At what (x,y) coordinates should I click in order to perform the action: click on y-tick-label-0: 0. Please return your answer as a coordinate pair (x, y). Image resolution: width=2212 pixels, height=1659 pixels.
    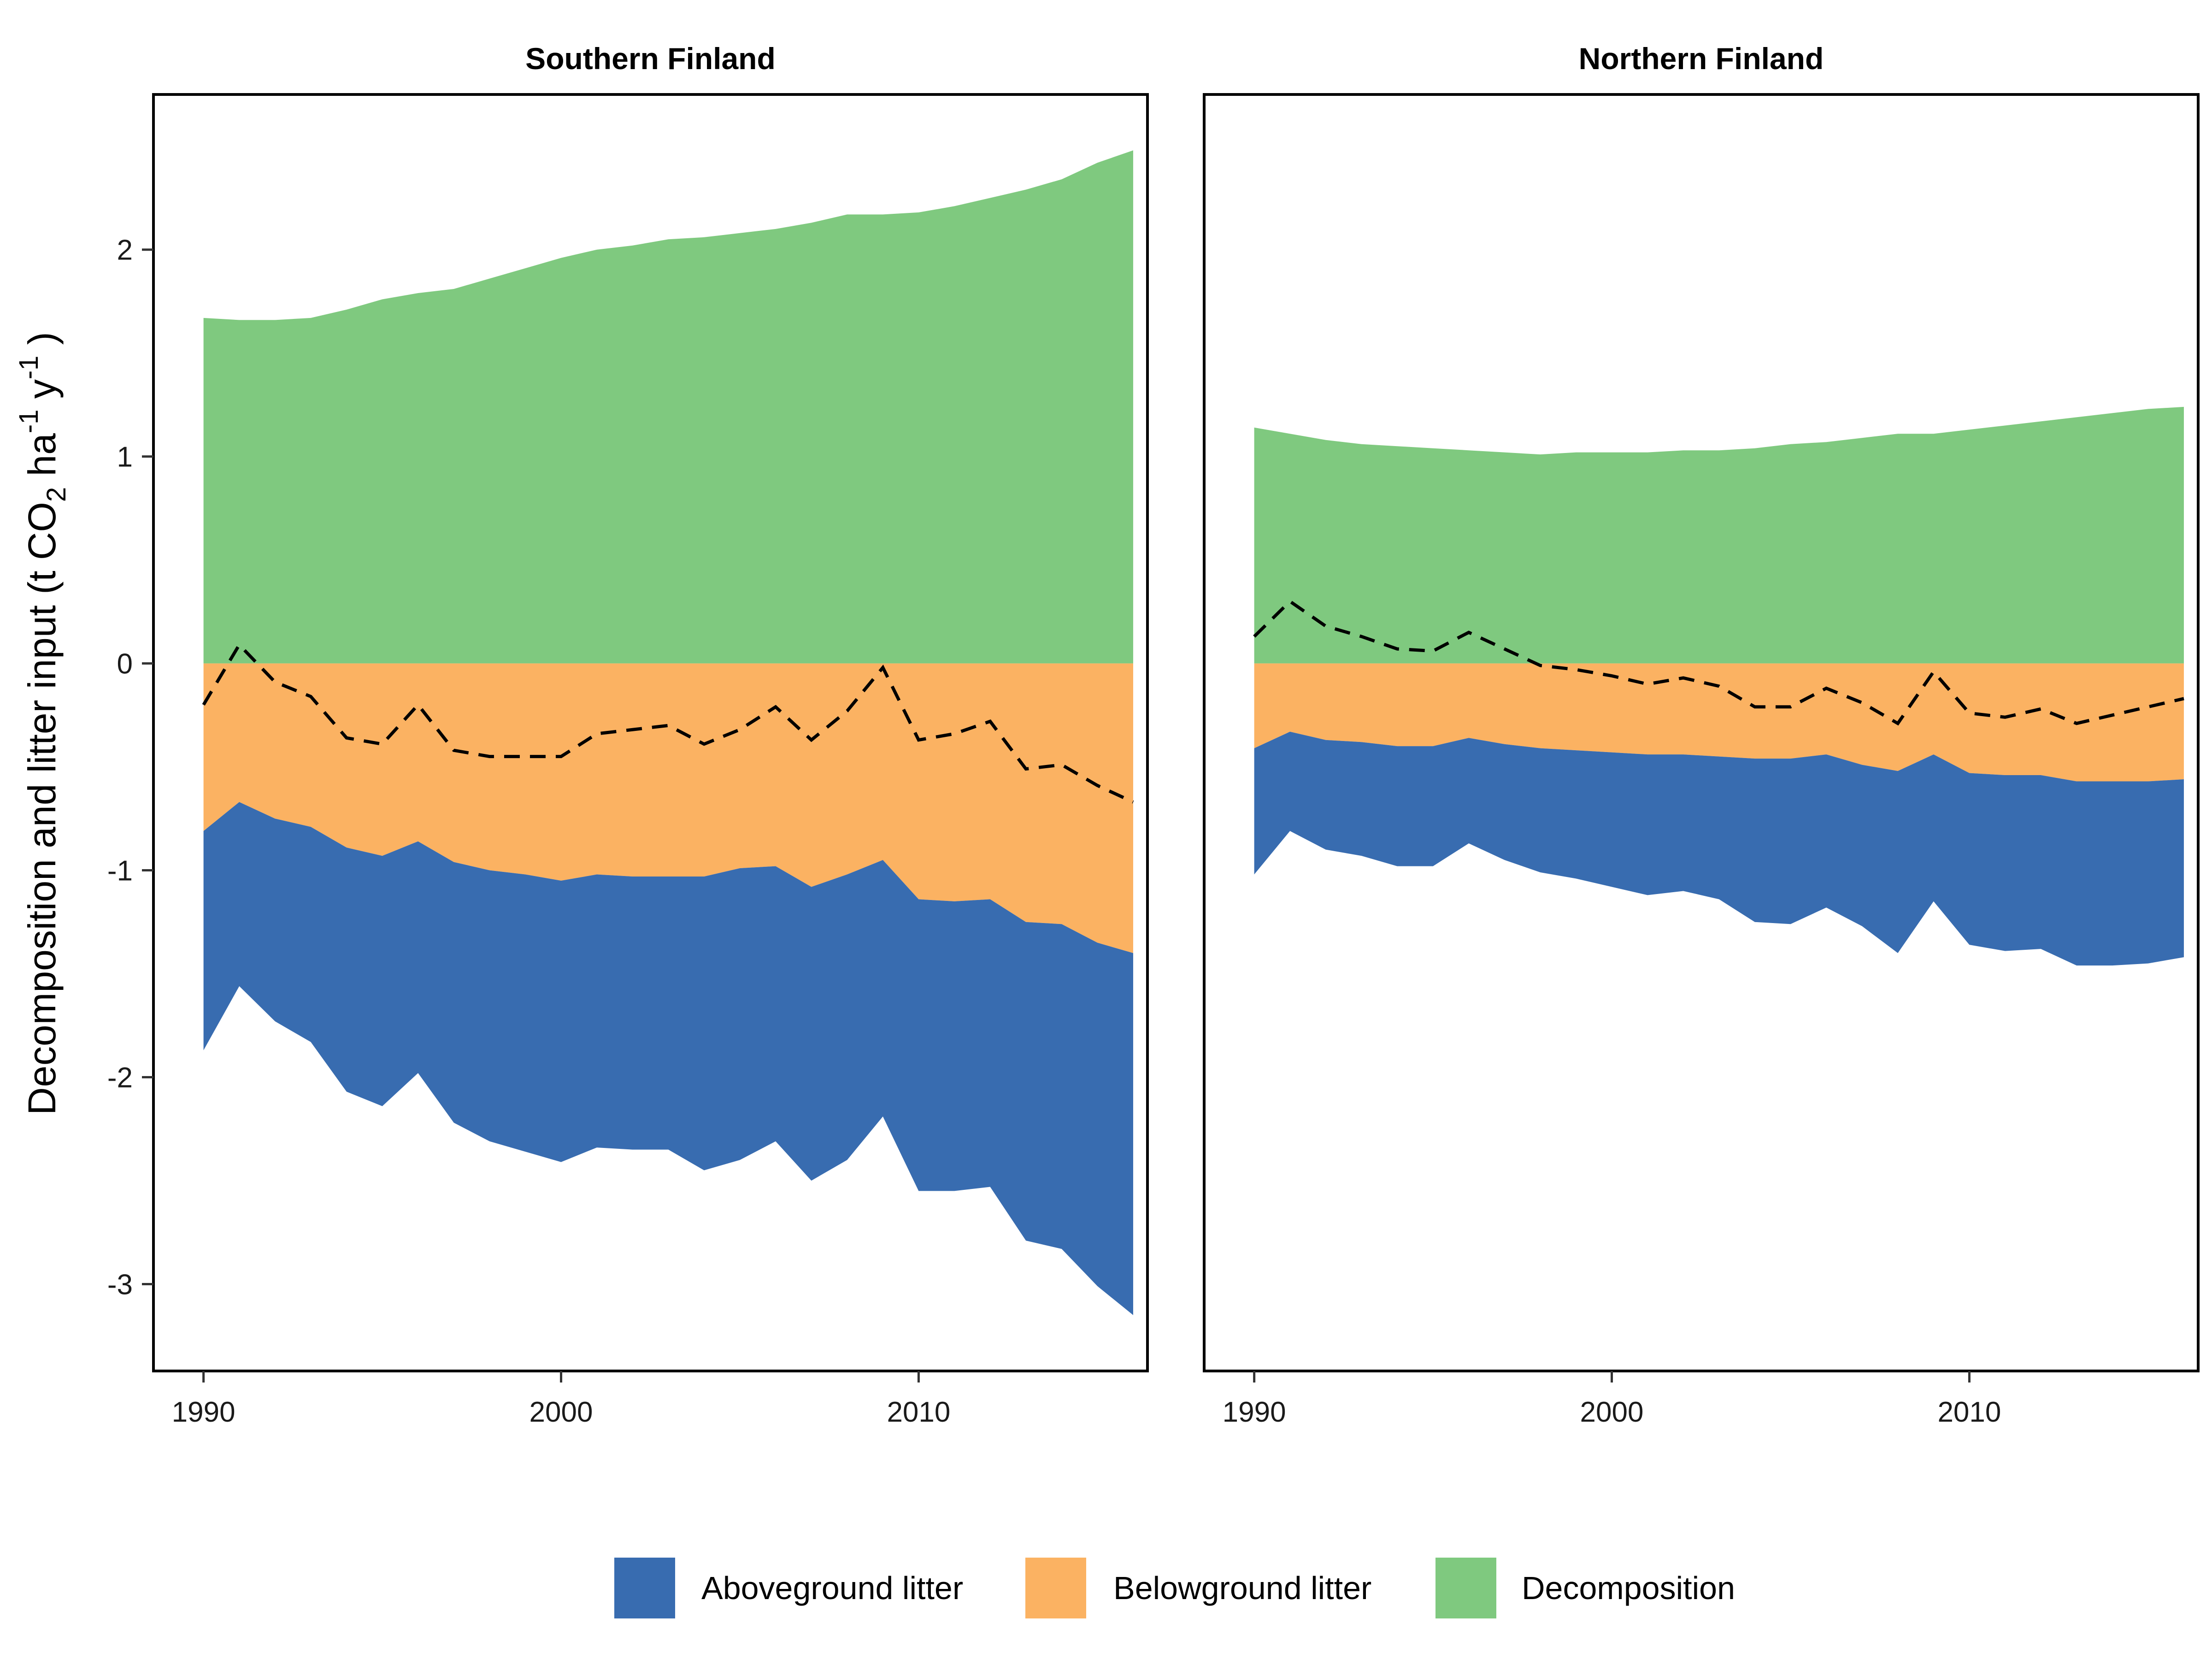
    Looking at the image, I should click on (125, 664).